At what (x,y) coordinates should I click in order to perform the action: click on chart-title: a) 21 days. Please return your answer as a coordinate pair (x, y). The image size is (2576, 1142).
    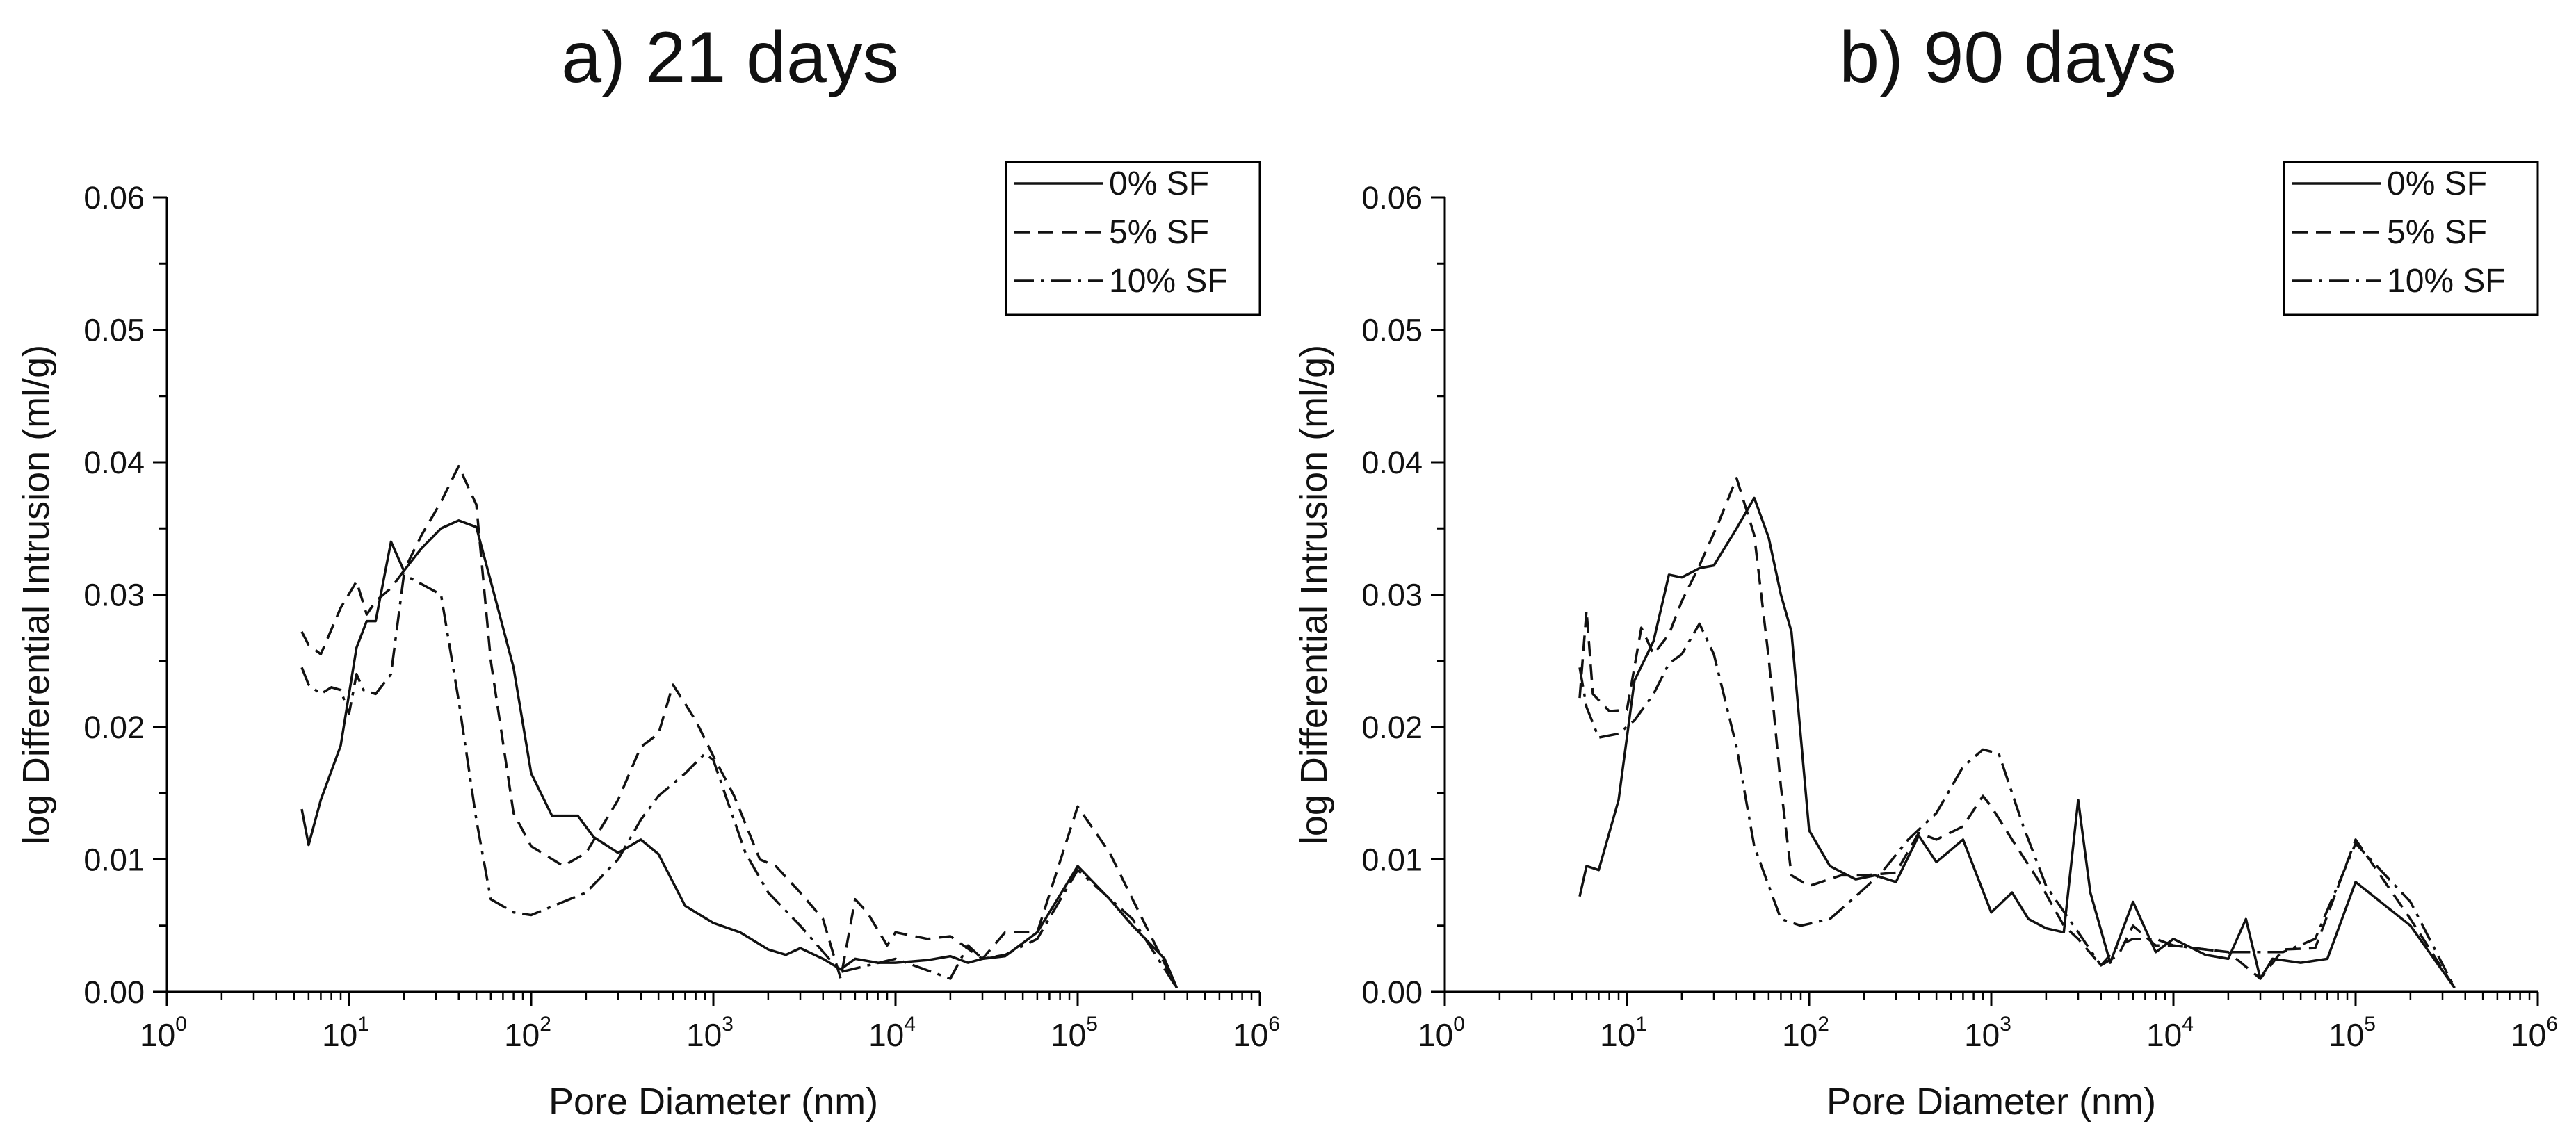
    Looking at the image, I should click on (730, 57).